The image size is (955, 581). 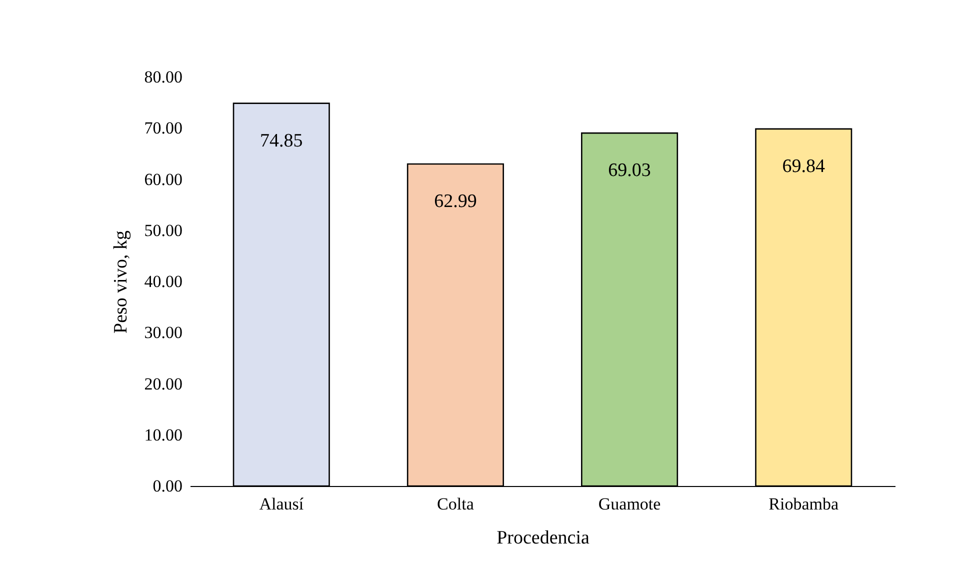 I want to click on x-axis-title: Procedencia, so click(x=543, y=538).